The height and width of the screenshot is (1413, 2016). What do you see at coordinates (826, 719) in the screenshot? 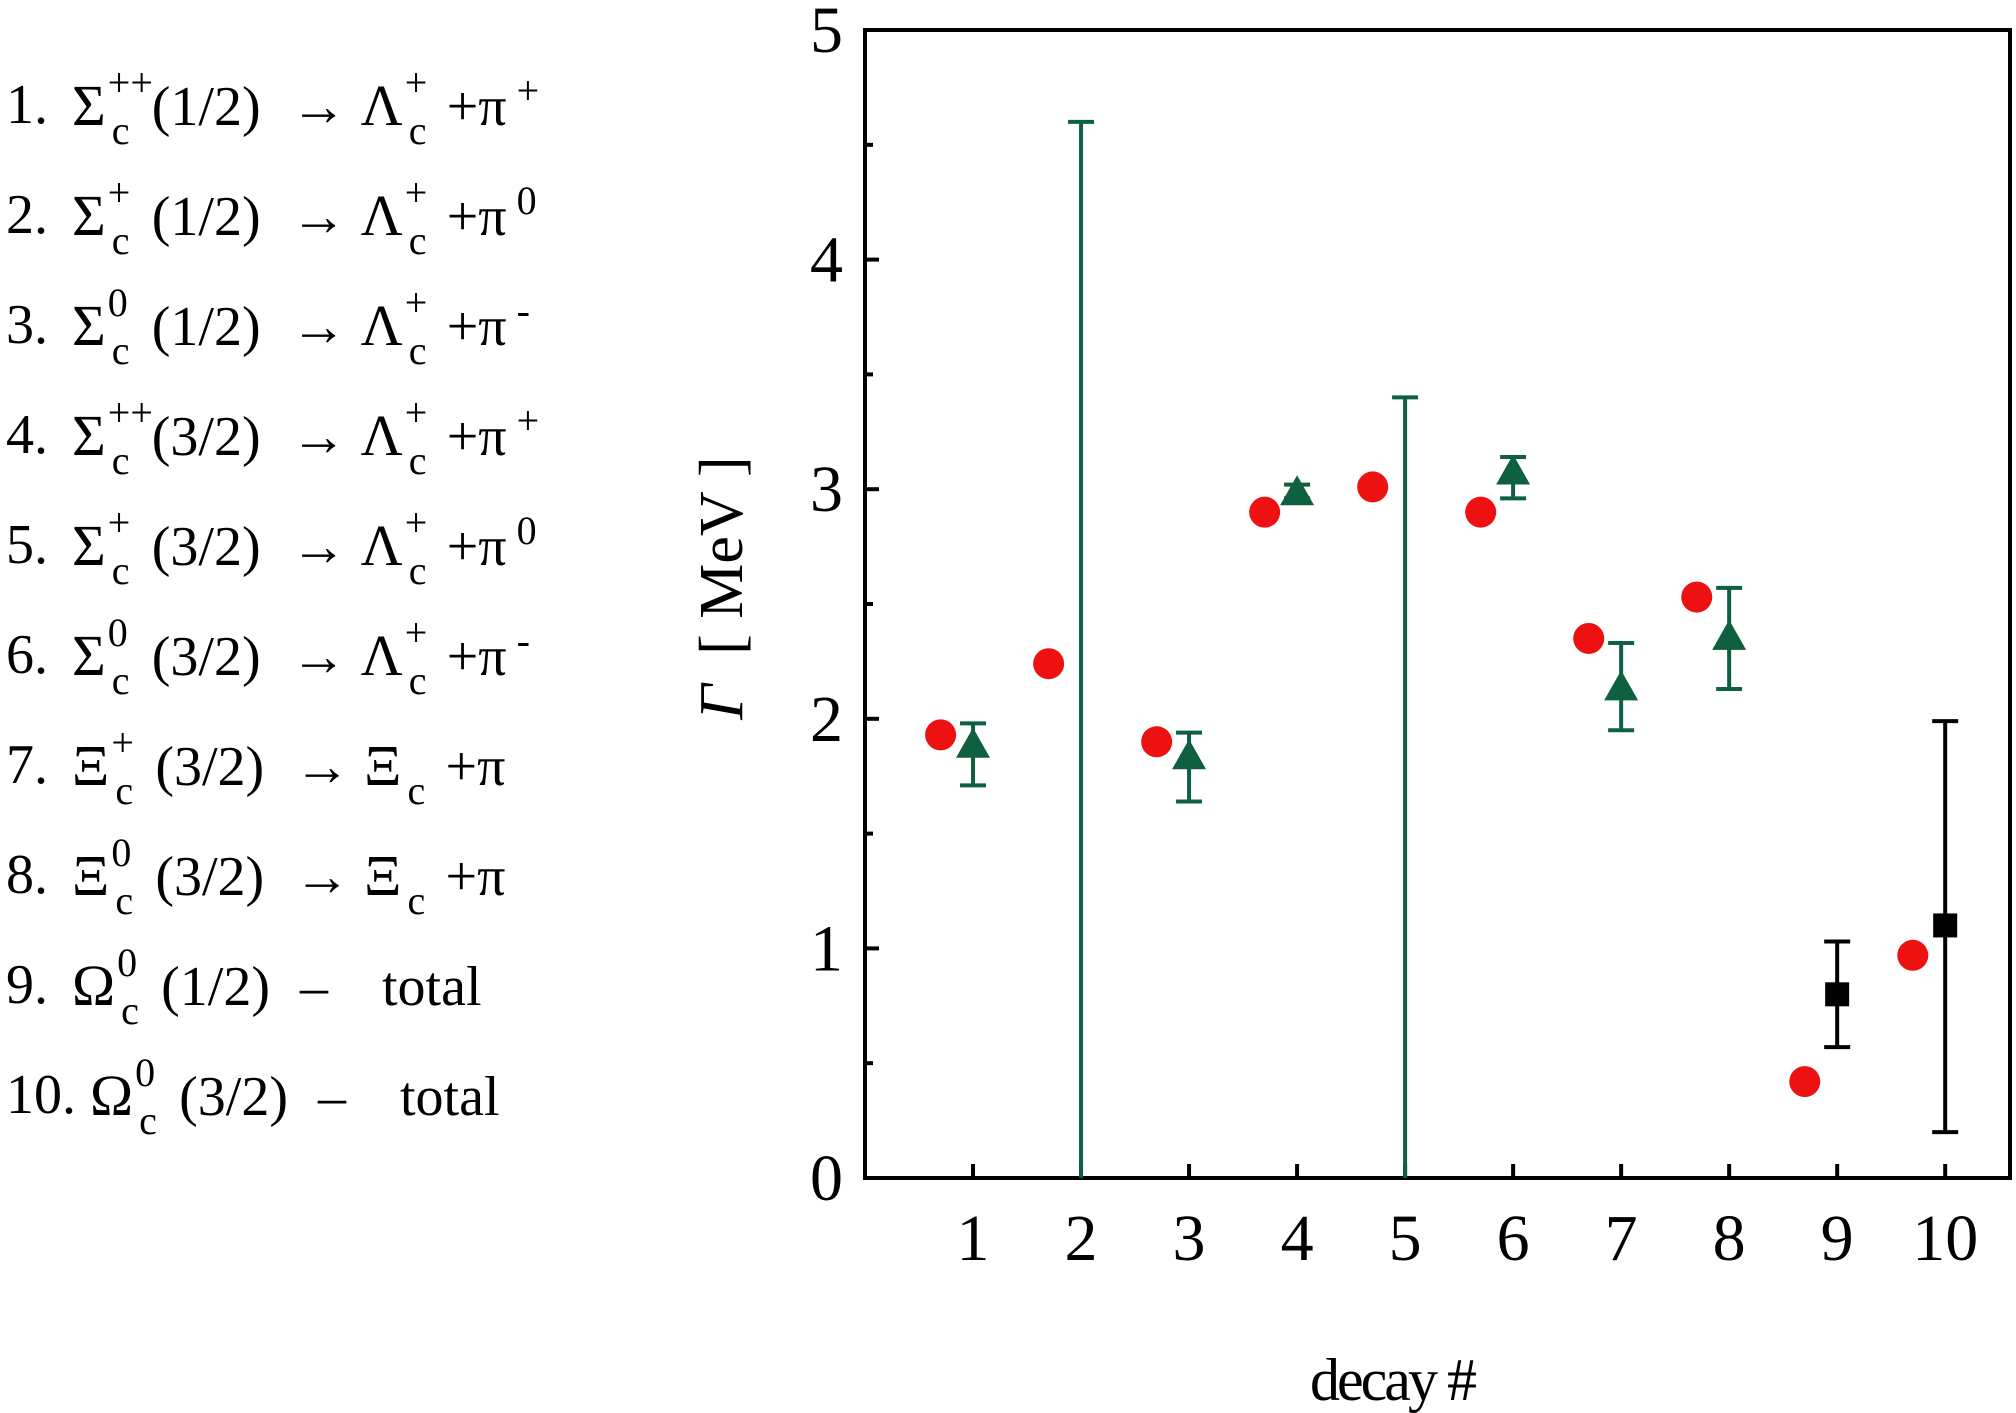
I see `y-tick-label: 2` at bounding box center [826, 719].